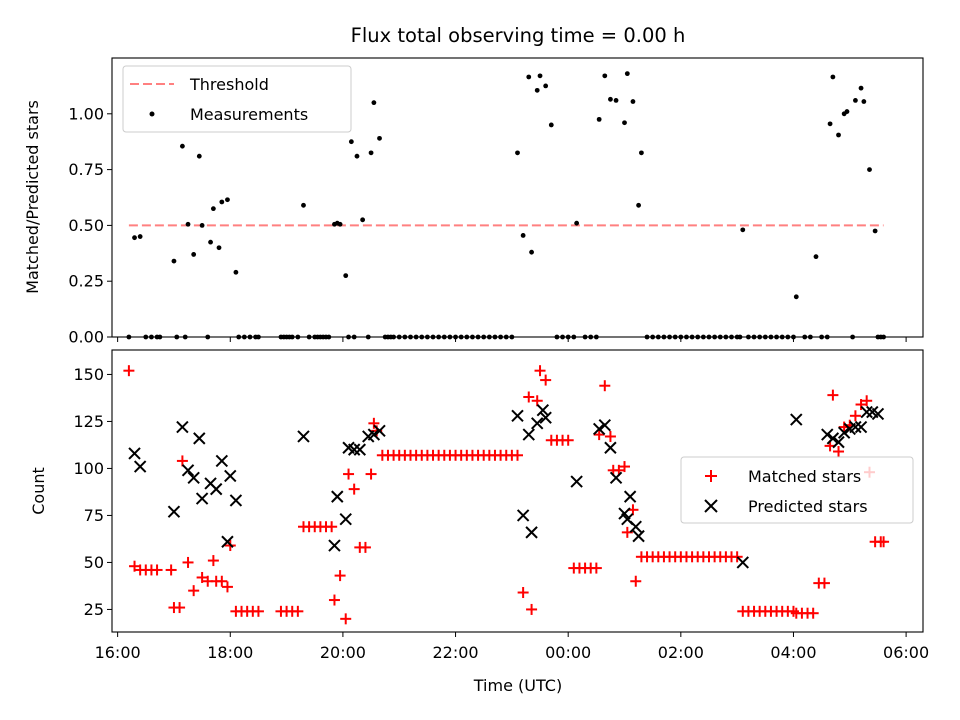 The width and height of the screenshot is (960, 720). What do you see at coordinates (92, 492) in the screenshot?
I see `bottom-y-axis-ticks: 25 50 75 100 125 150` at bounding box center [92, 492].